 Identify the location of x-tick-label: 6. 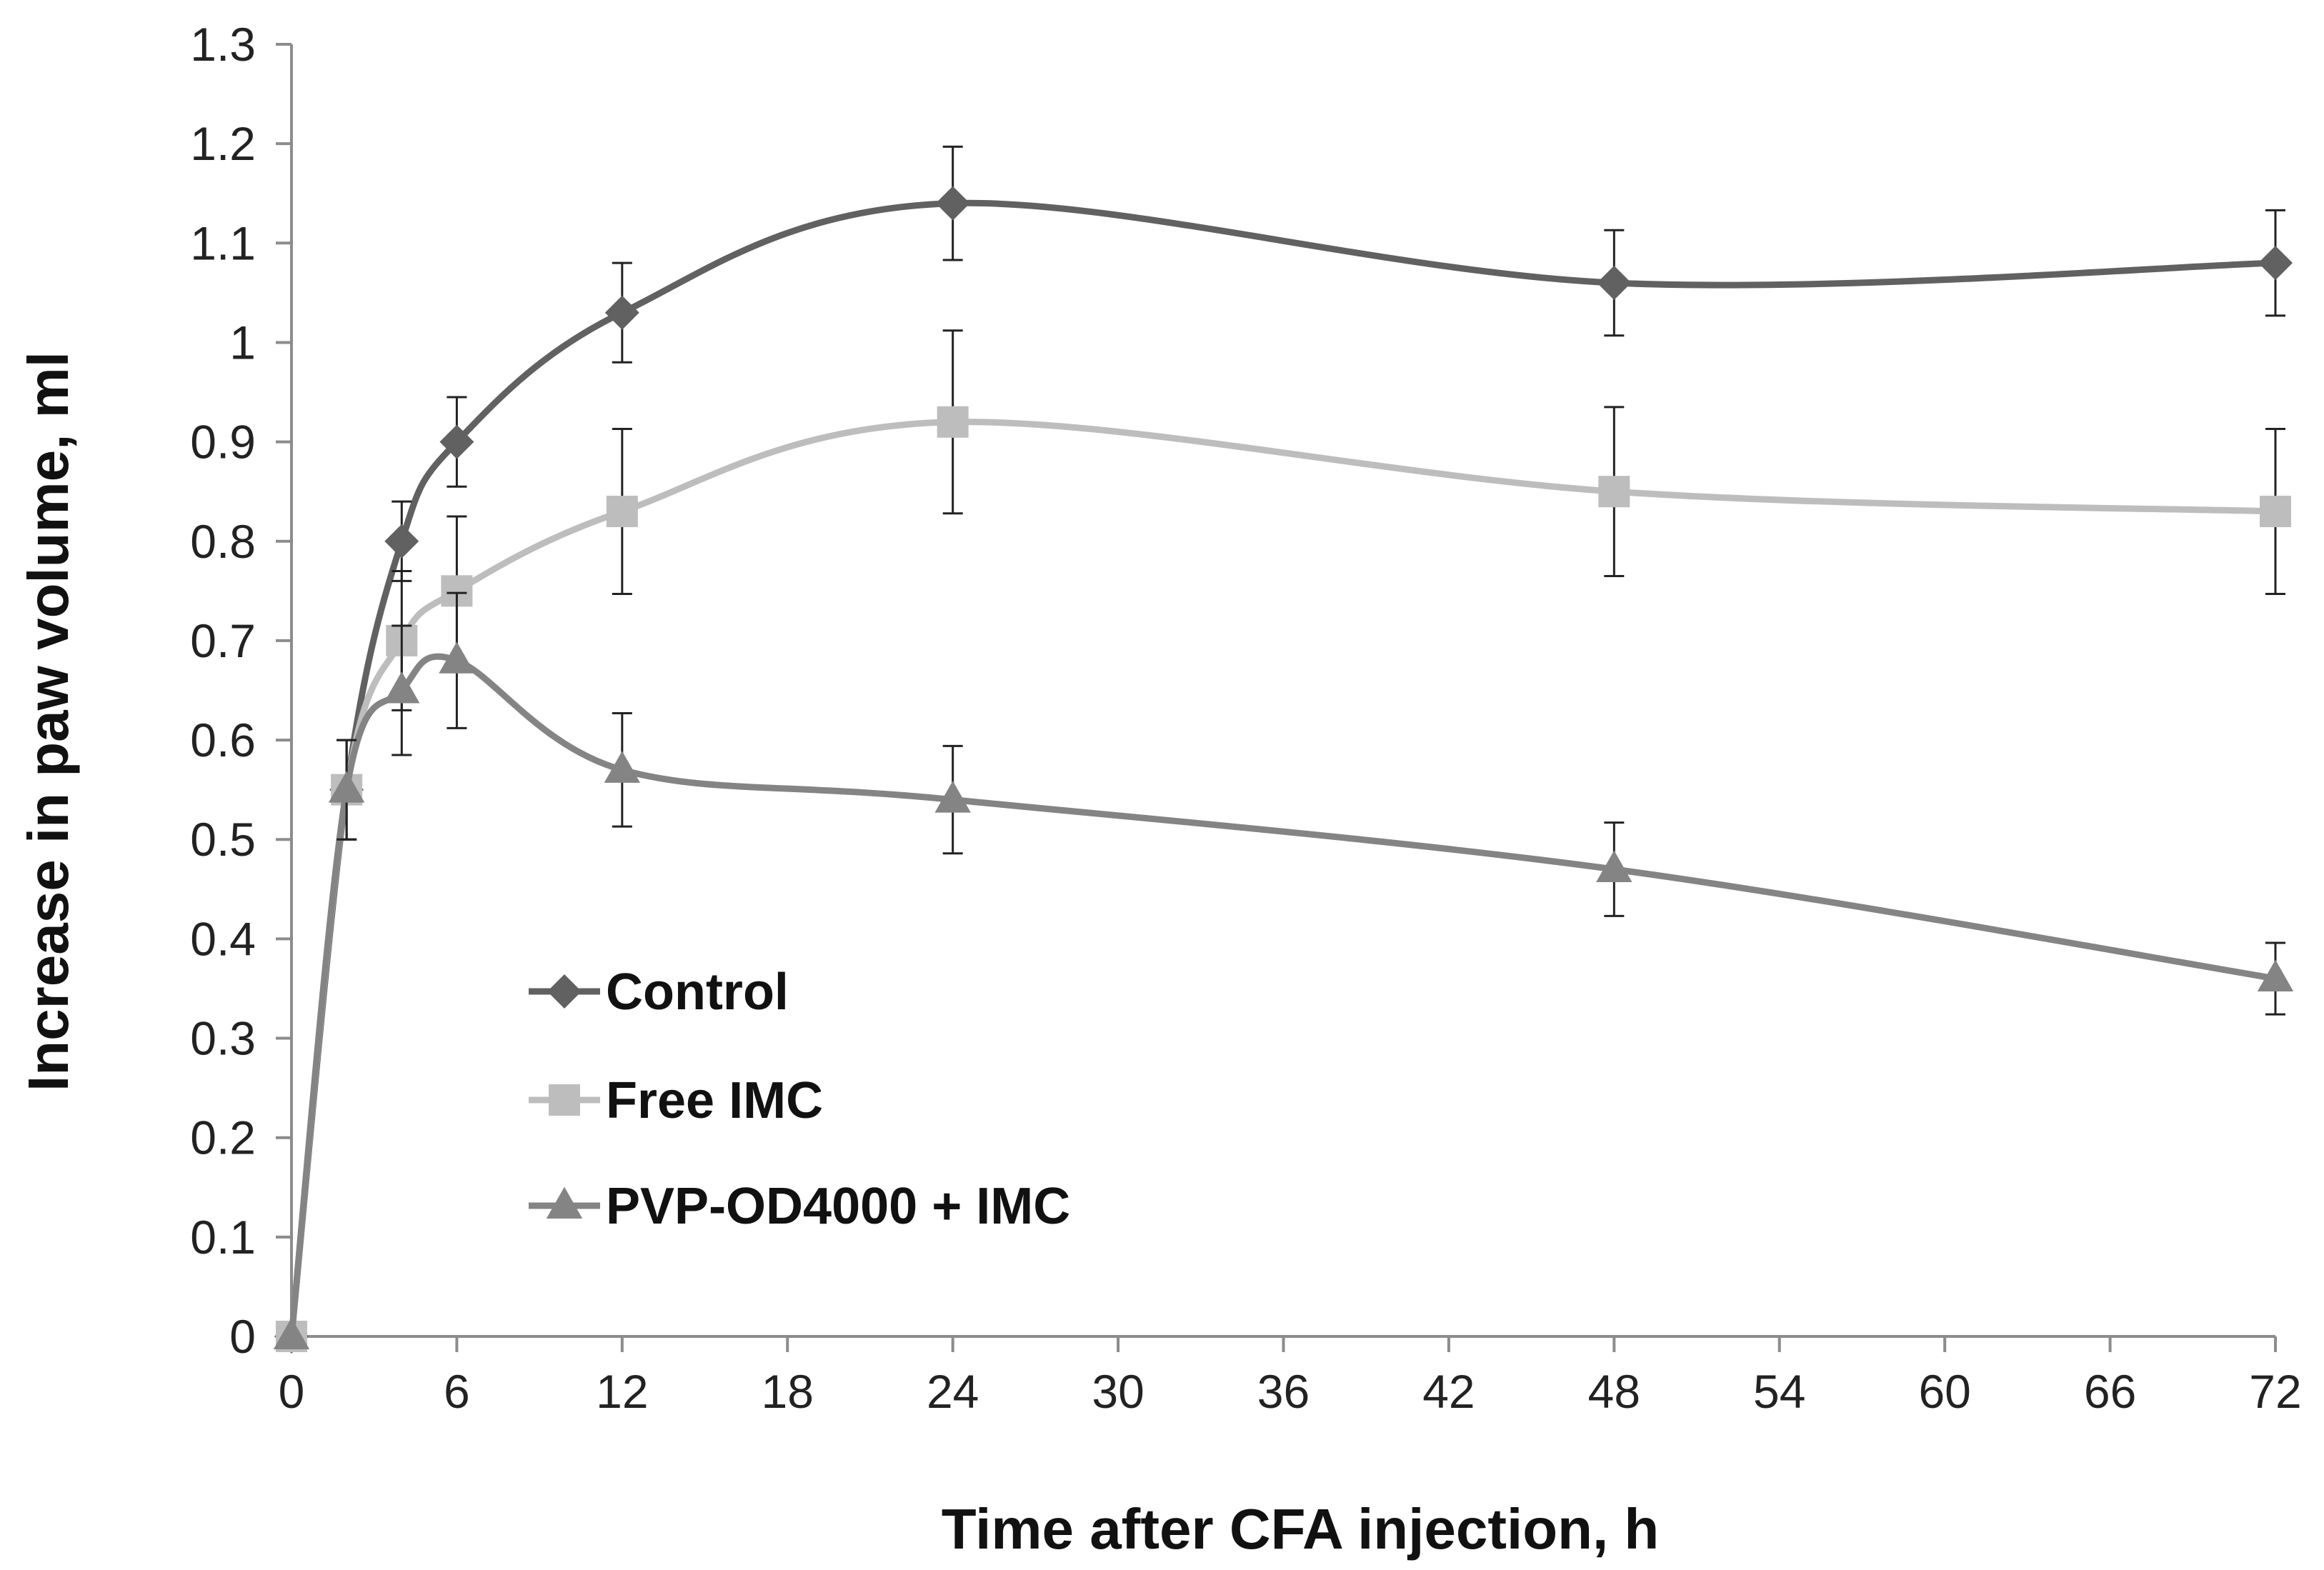
(457, 1391).